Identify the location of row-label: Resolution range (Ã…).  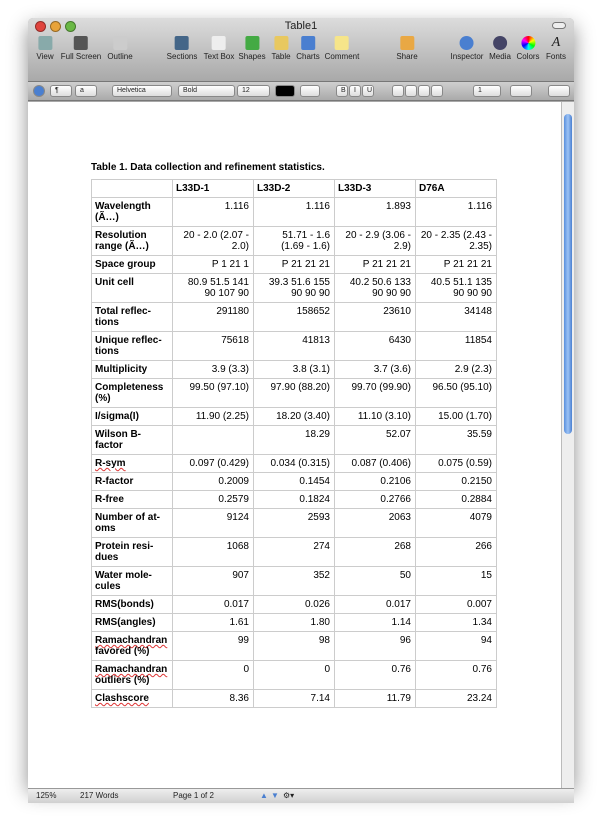
(132, 241).